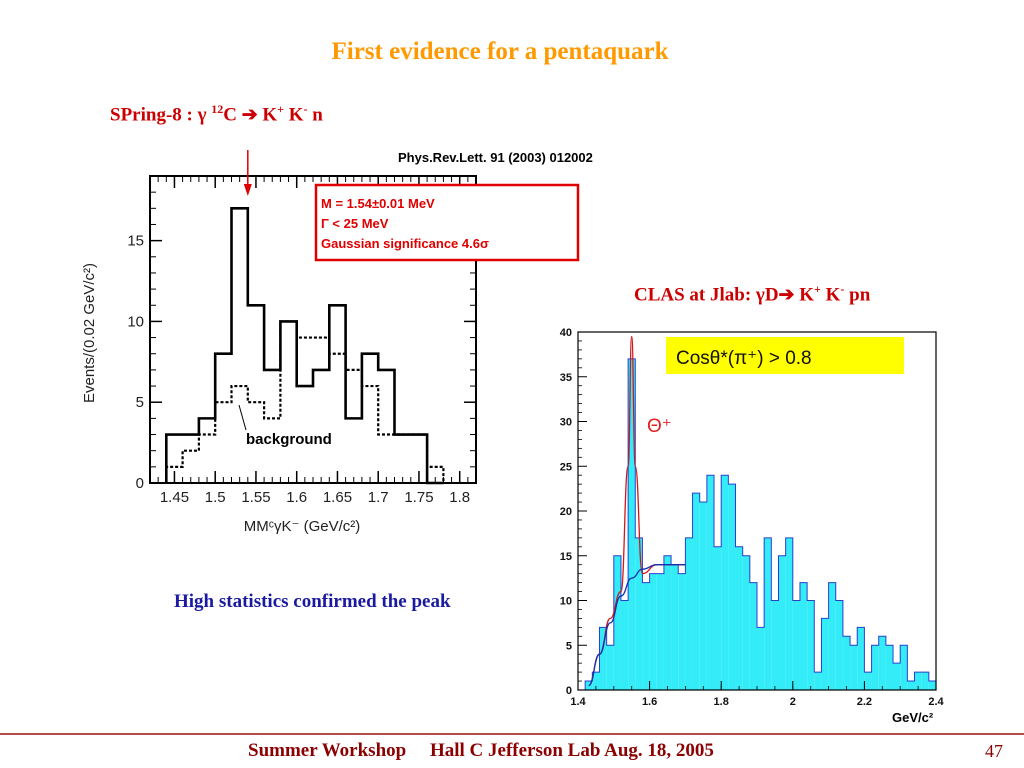 The height and width of the screenshot is (768, 1024). Describe the element at coordinates (842, 289) in the screenshot. I see `clas-heading-sup2: -` at that location.